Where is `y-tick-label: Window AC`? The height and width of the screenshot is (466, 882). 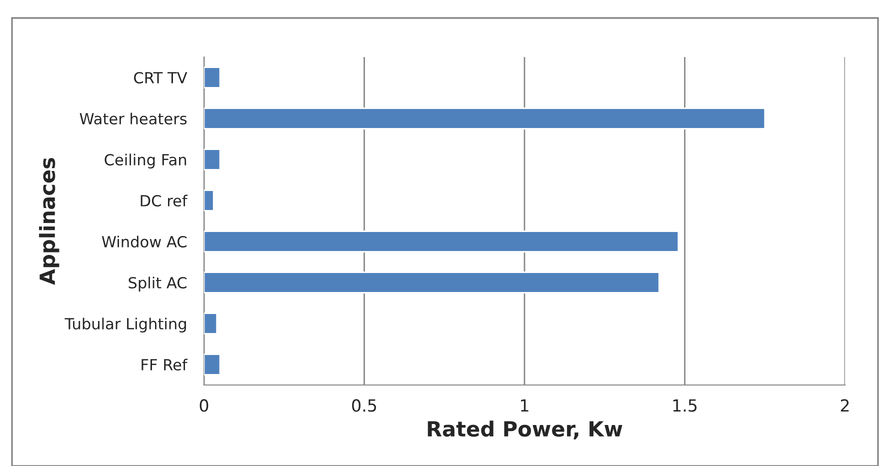 y-tick-label: Window AC is located at coordinates (144, 242).